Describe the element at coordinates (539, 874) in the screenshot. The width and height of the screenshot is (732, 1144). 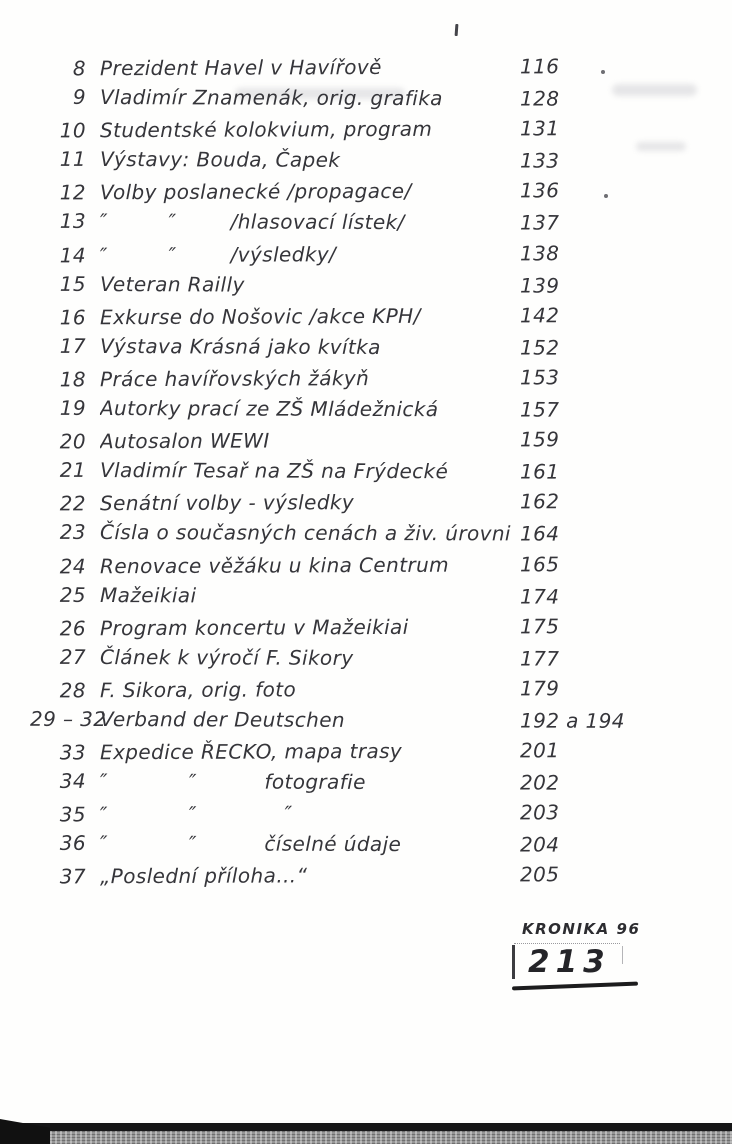
I see `entry-page: 205` at that location.